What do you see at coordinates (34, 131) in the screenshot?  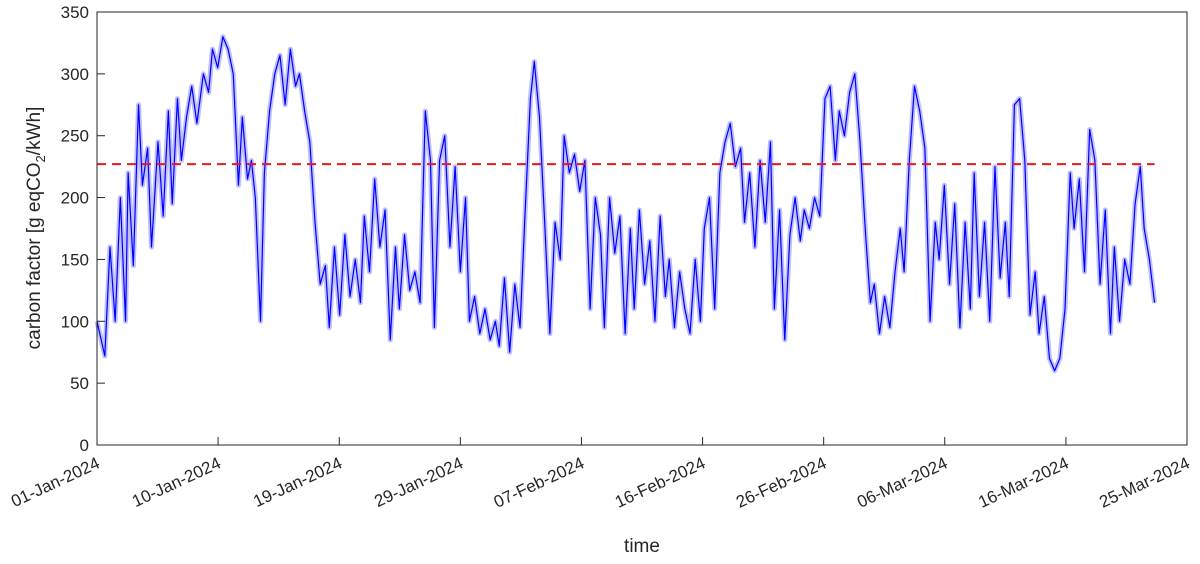 I see `y-label-part: /kWh]` at bounding box center [34, 131].